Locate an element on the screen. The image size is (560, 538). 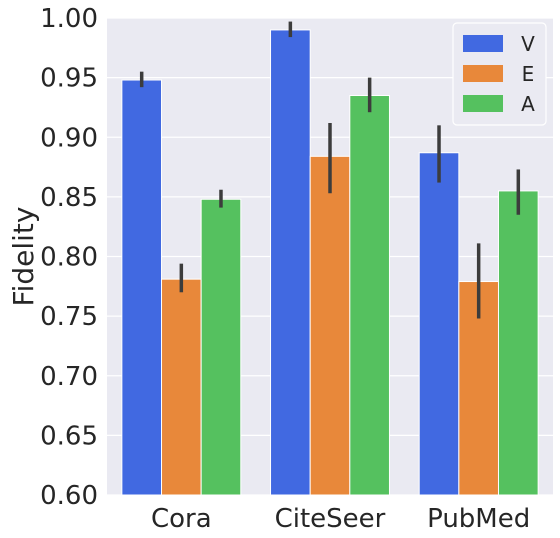
bar-citeseer-e is located at coordinates (330, 325).